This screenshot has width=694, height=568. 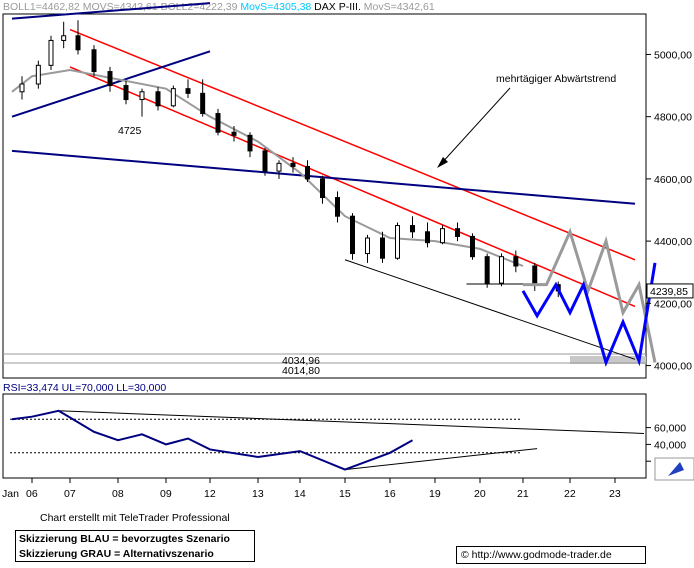 What do you see at coordinates (676, 469) in the screenshot?
I see `arrow-icon` at bounding box center [676, 469].